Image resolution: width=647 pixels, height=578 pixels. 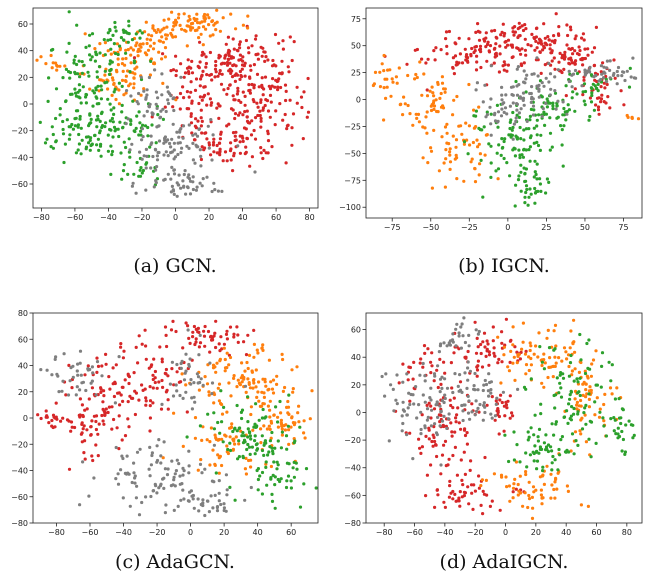 What do you see at coordinates (352, 180) in the screenshot?
I see `y-tick-label: −75` at bounding box center [352, 180].